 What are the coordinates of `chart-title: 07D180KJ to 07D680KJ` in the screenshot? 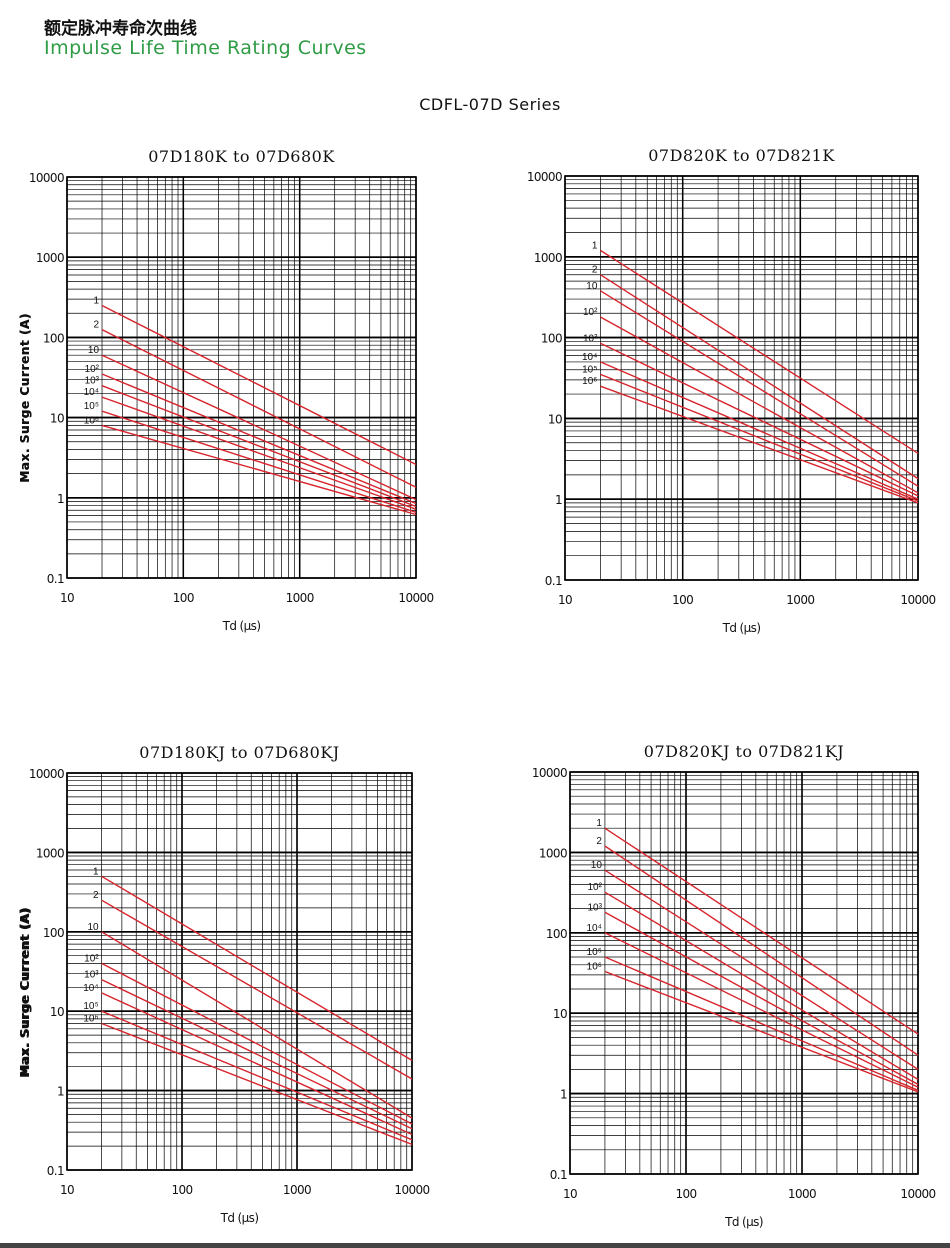 It's located at (239, 752).